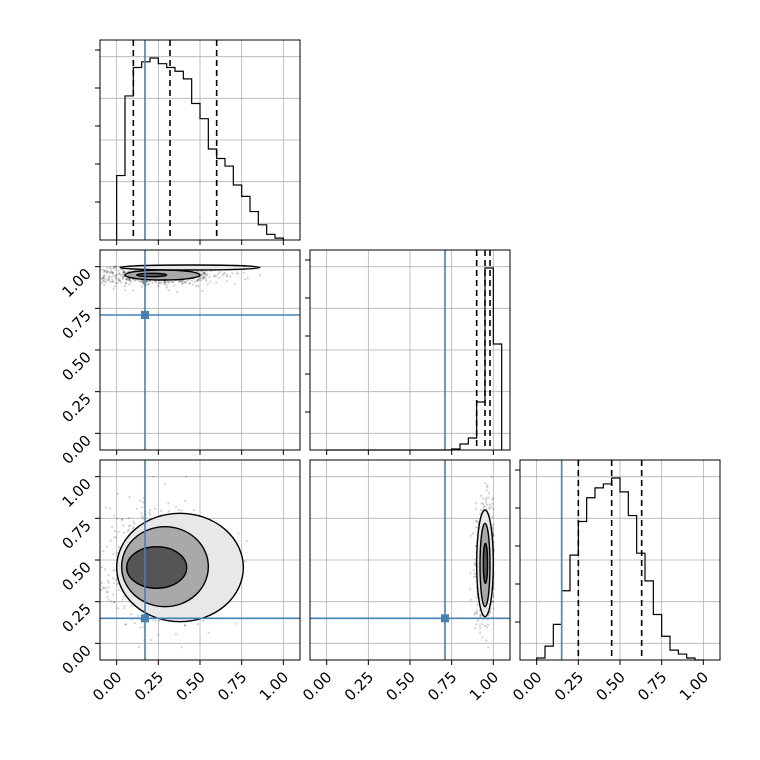 The height and width of the screenshot is (760, 760). What do you see at coordinates (190, 267) in the screenshot?
I see `density-contour` at bounding box center [190, 267].